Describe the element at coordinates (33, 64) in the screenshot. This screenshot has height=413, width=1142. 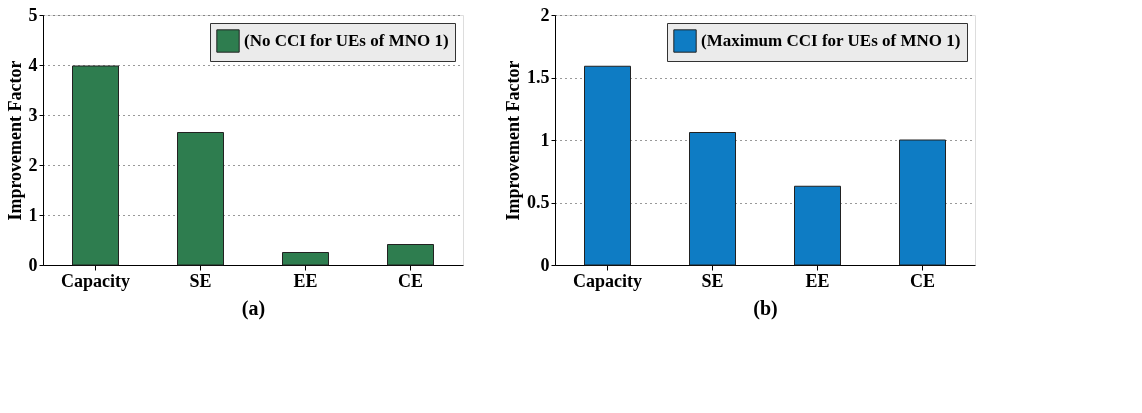
I see `y-tick-label: 4` at that location.